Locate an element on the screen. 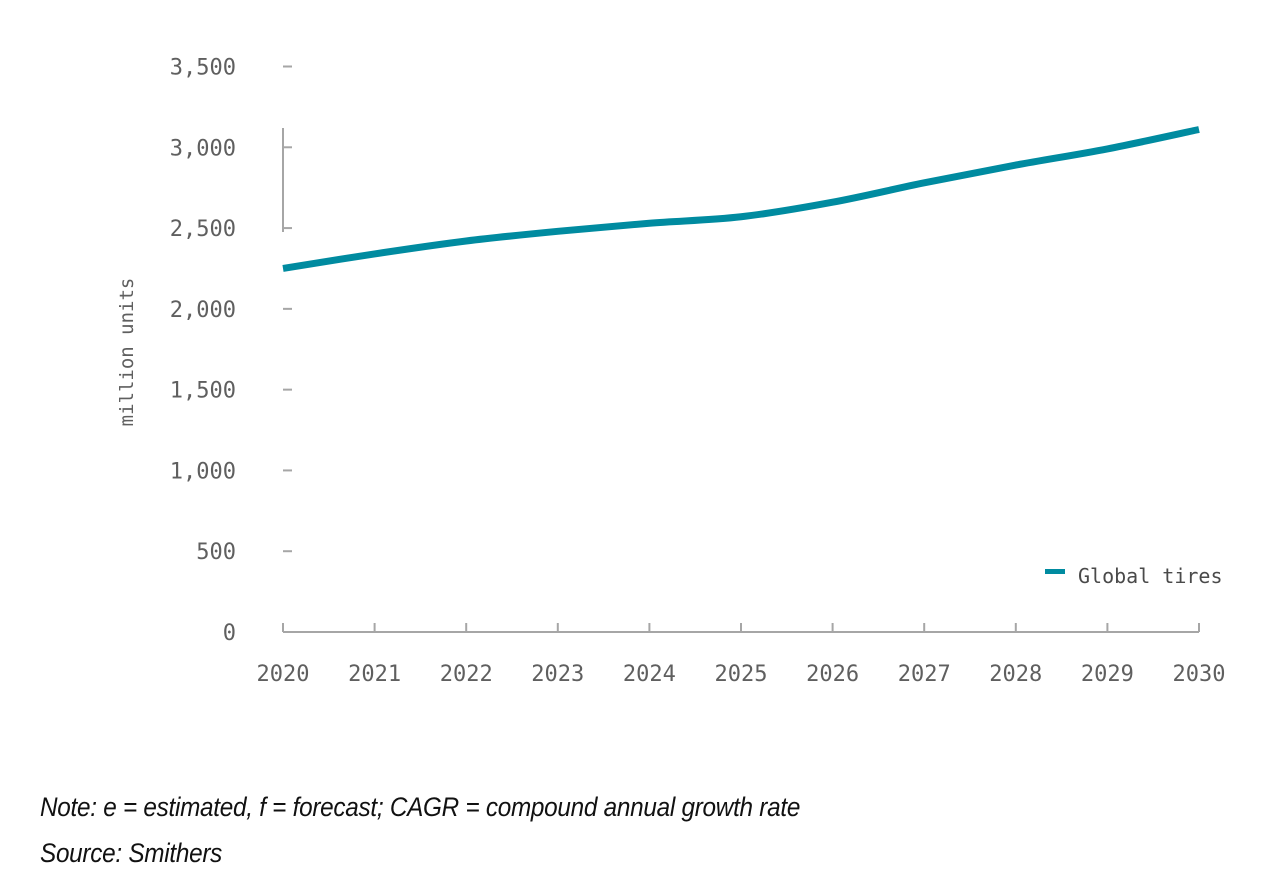 Image resolution: width=1274 pixels, height=875 pixels. y-tick-label: 2,000 is located at coordinates (203, 310).